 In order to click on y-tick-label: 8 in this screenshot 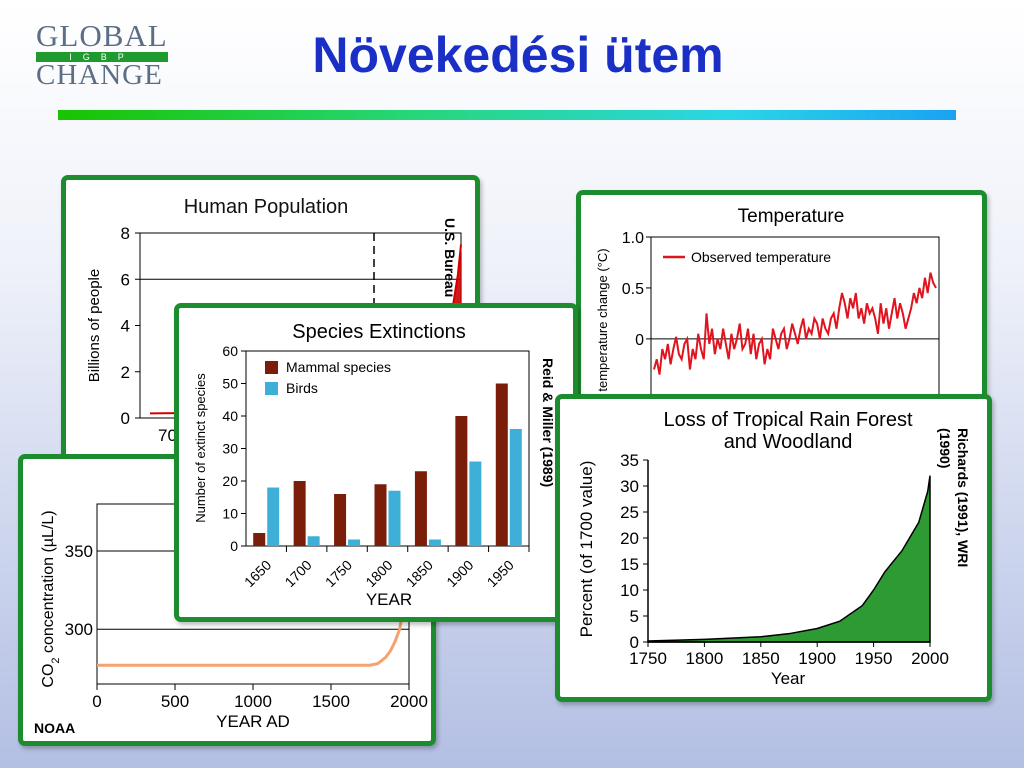, I will do `click(125, 233)`.